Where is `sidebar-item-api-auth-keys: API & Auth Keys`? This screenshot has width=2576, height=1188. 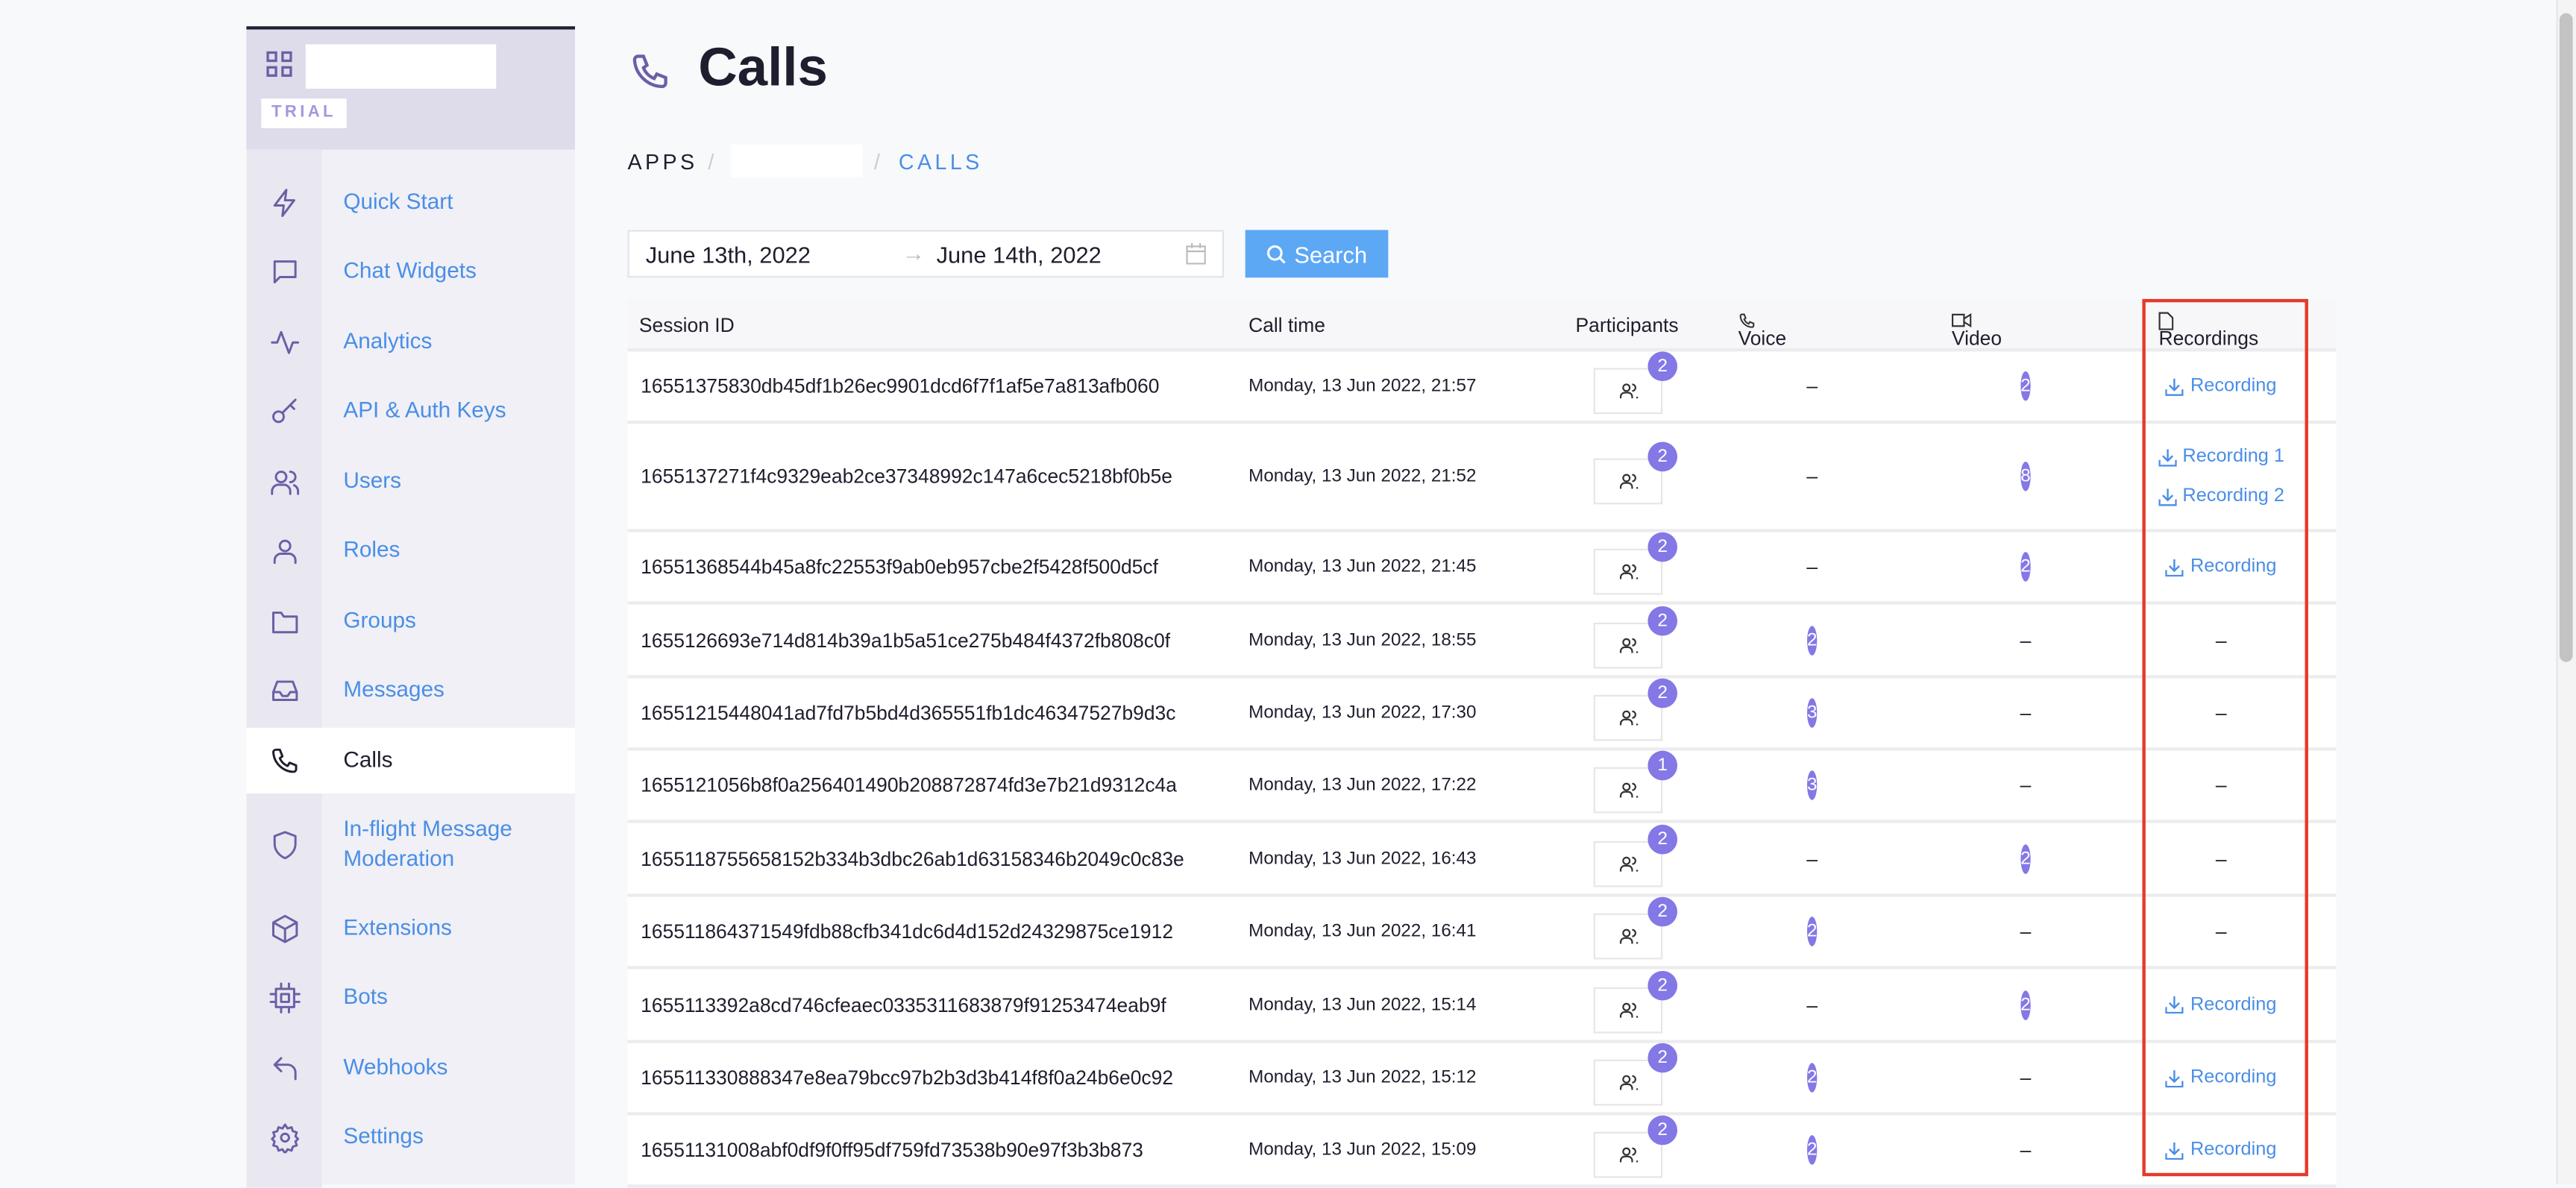
sidebar-item-api-auth-keys: API & Auth Keys is located at coordinates (411, 411).